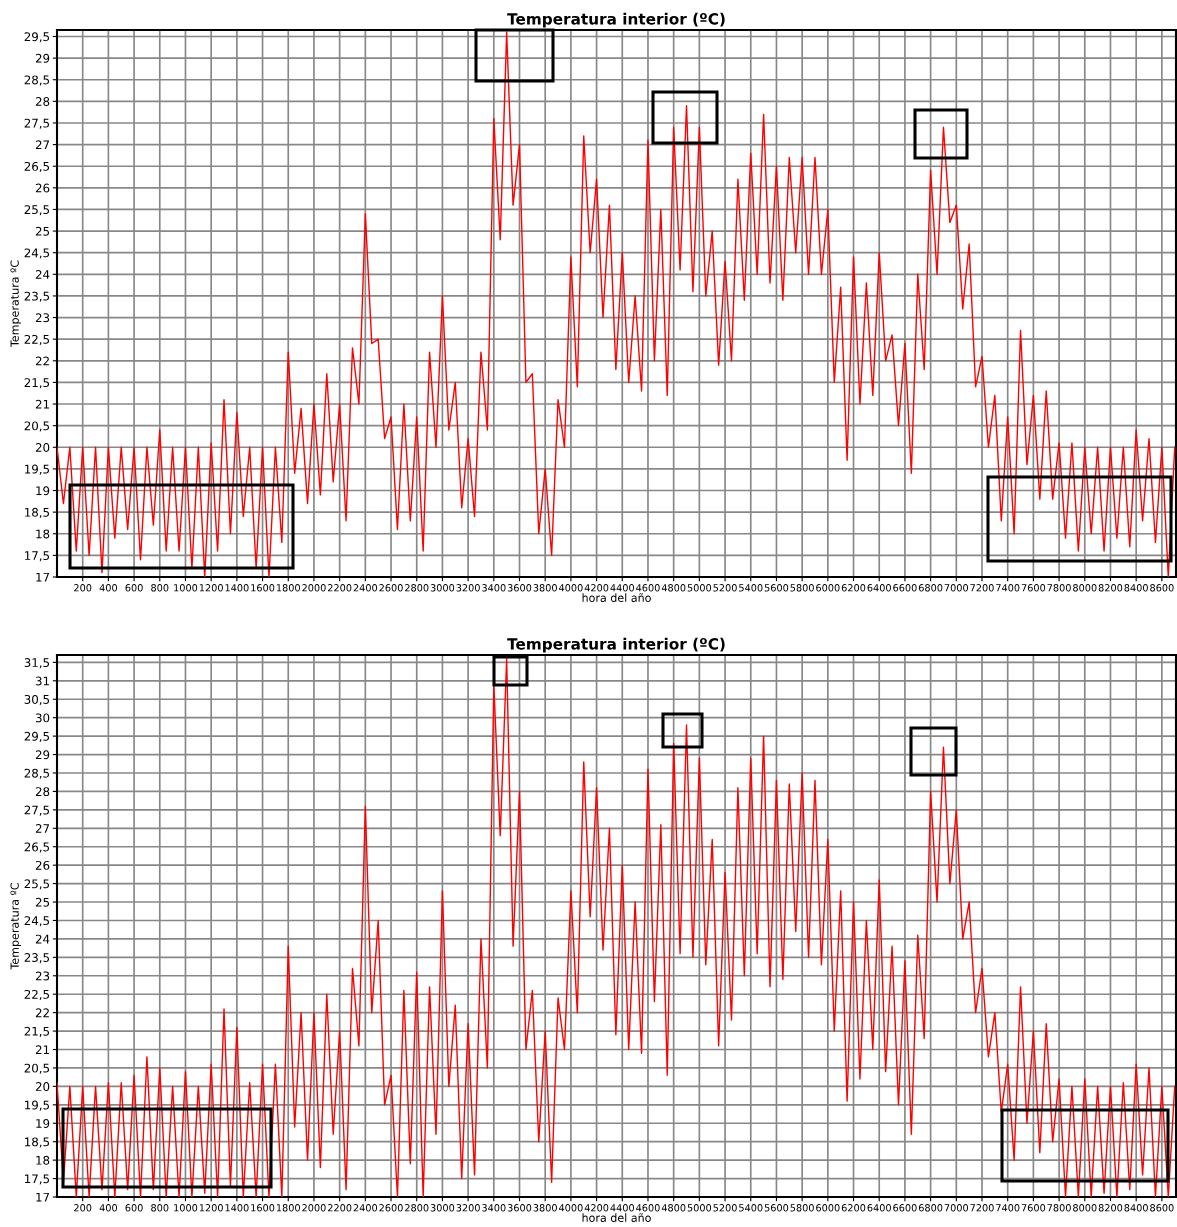 The height and width of the screenshot is (1227, 1177). Describe the element at coordinates (622, 1208) in the screenshot. I see `x-tick-label: 4400` at that location.